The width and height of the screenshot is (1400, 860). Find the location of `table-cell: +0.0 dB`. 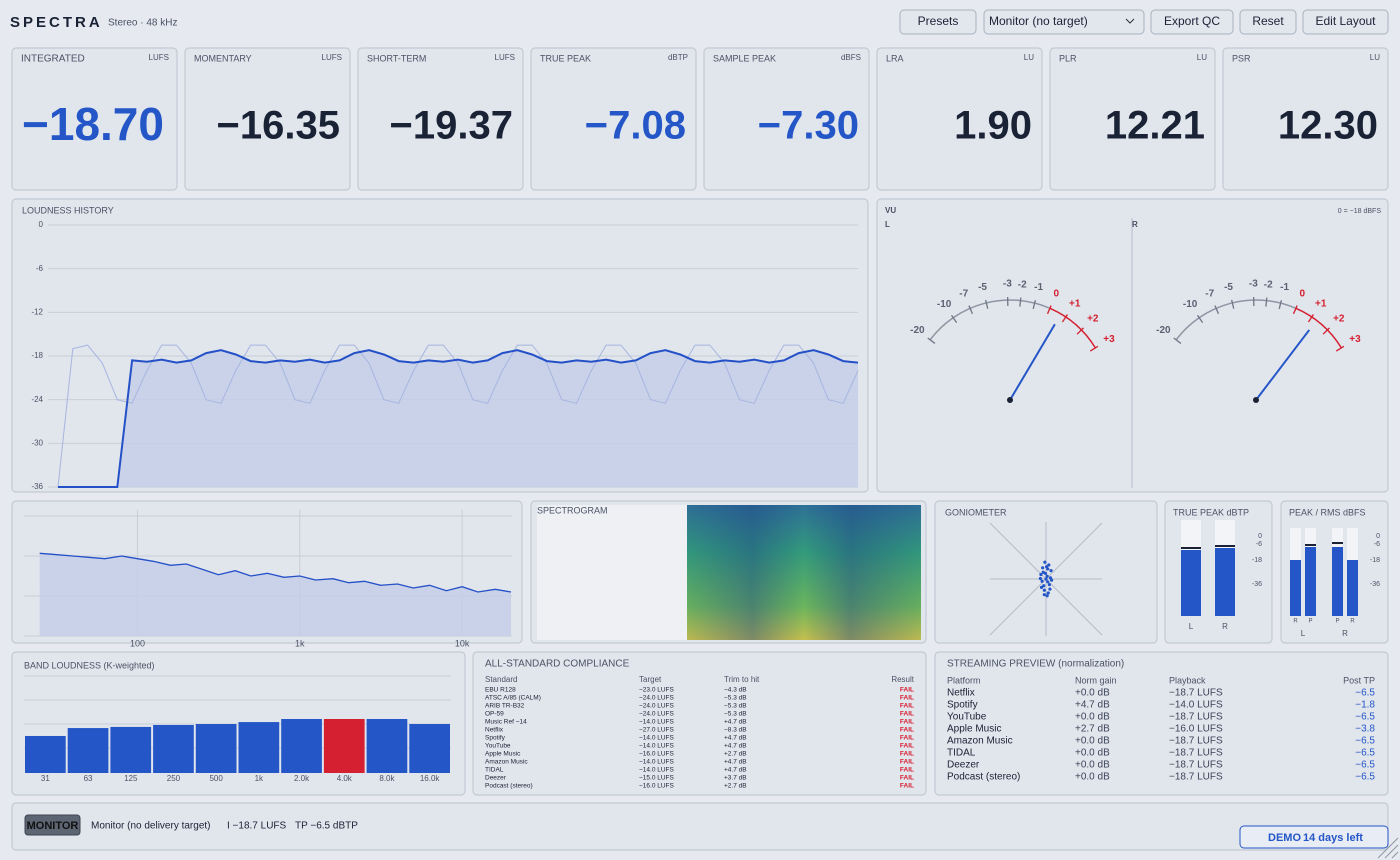

table-cell: +0.0 dB is located at coordinates (1092, 717).